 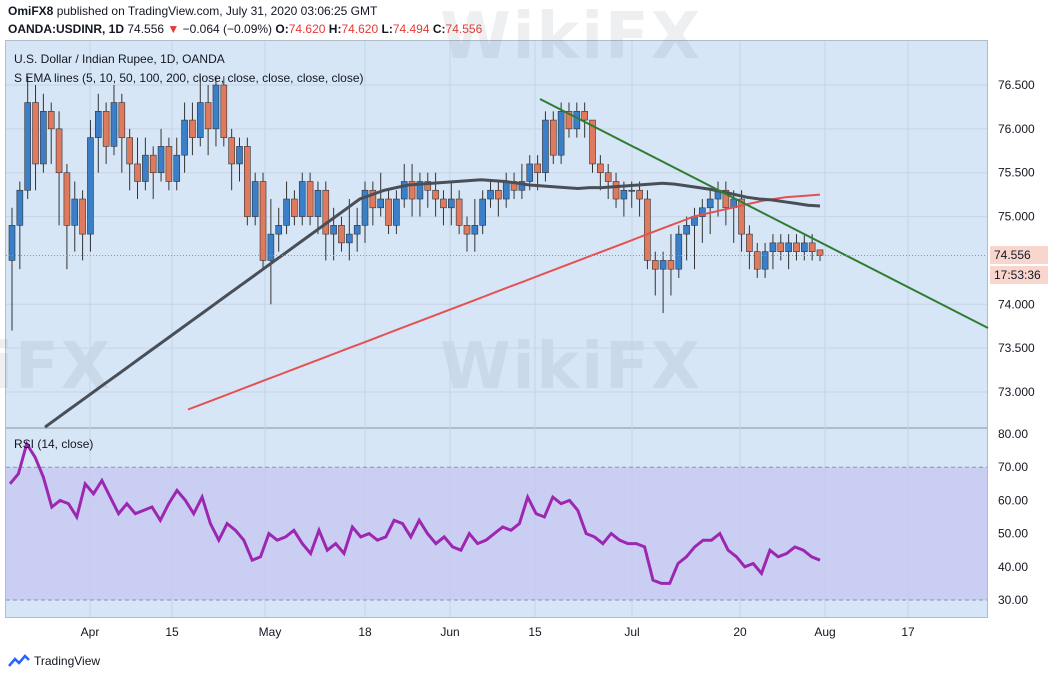 I want to click on time-tick-label: 17, so click(x=908, y=632).